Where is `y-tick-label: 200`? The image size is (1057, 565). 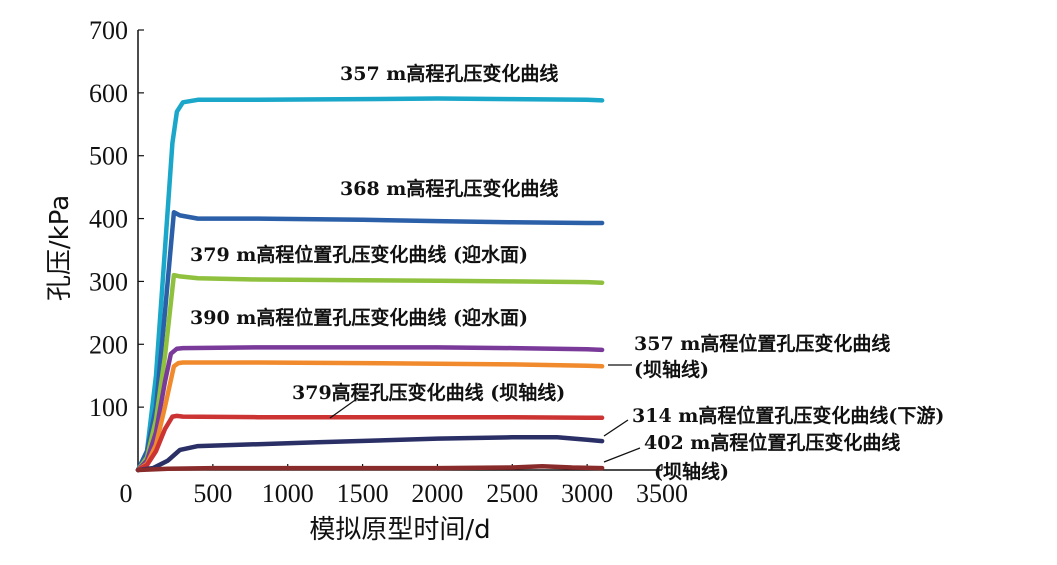 y-tick-label: 200 is located at coordinates (108, 344).